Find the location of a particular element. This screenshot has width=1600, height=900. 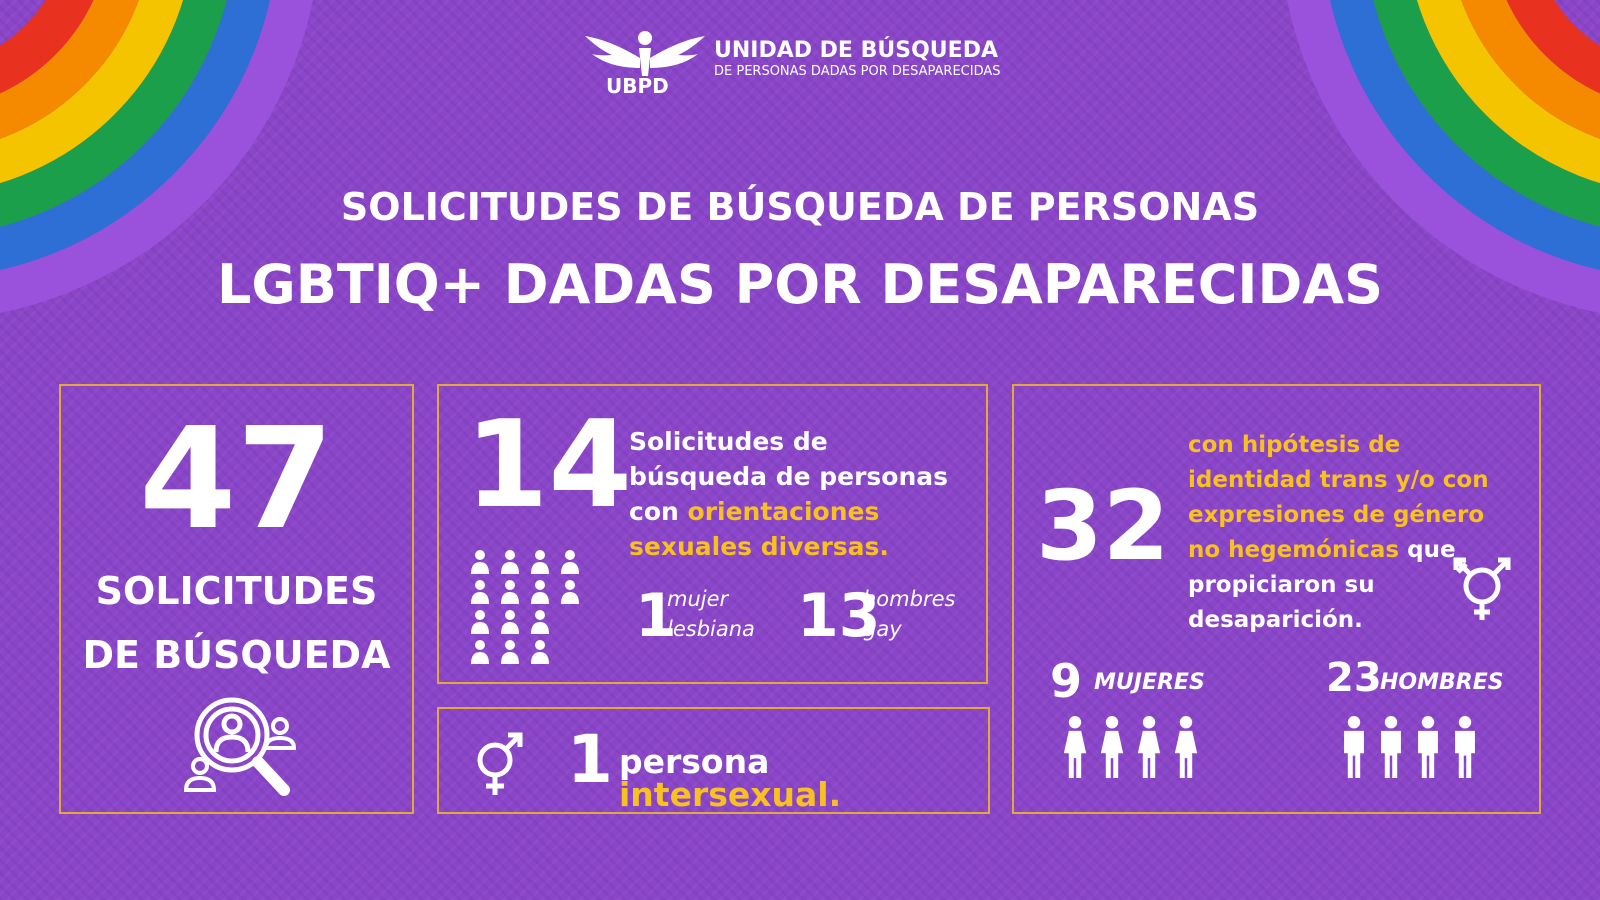

text: Solicitudes de búsqueda de personas con is located at coordinates (789, 476).